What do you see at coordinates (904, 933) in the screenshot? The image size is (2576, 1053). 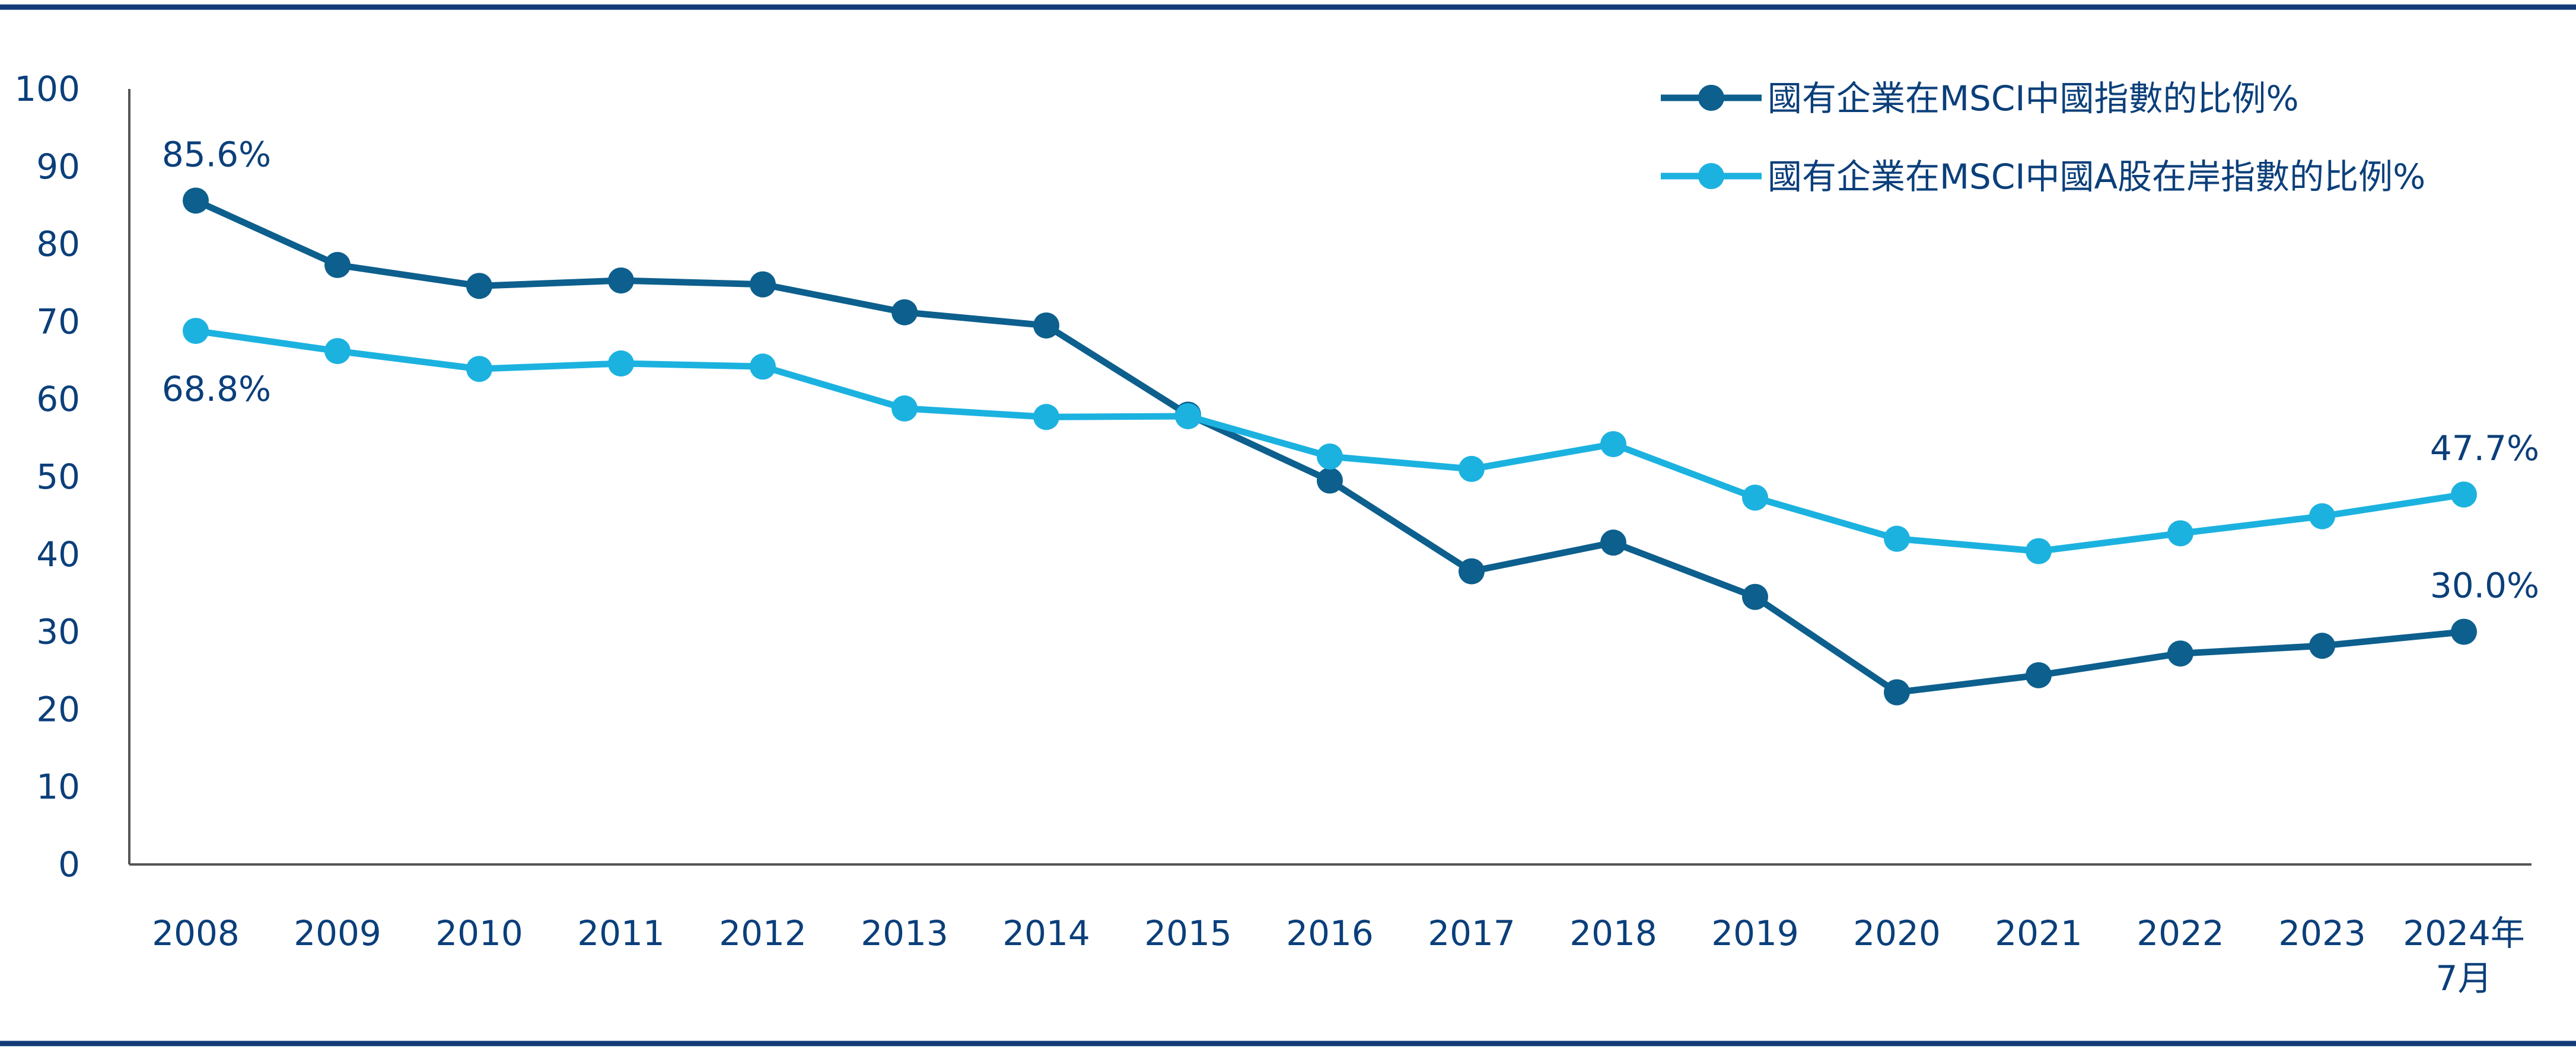 I see `x-tick-label: 2013` at bounding box center [904, 933].